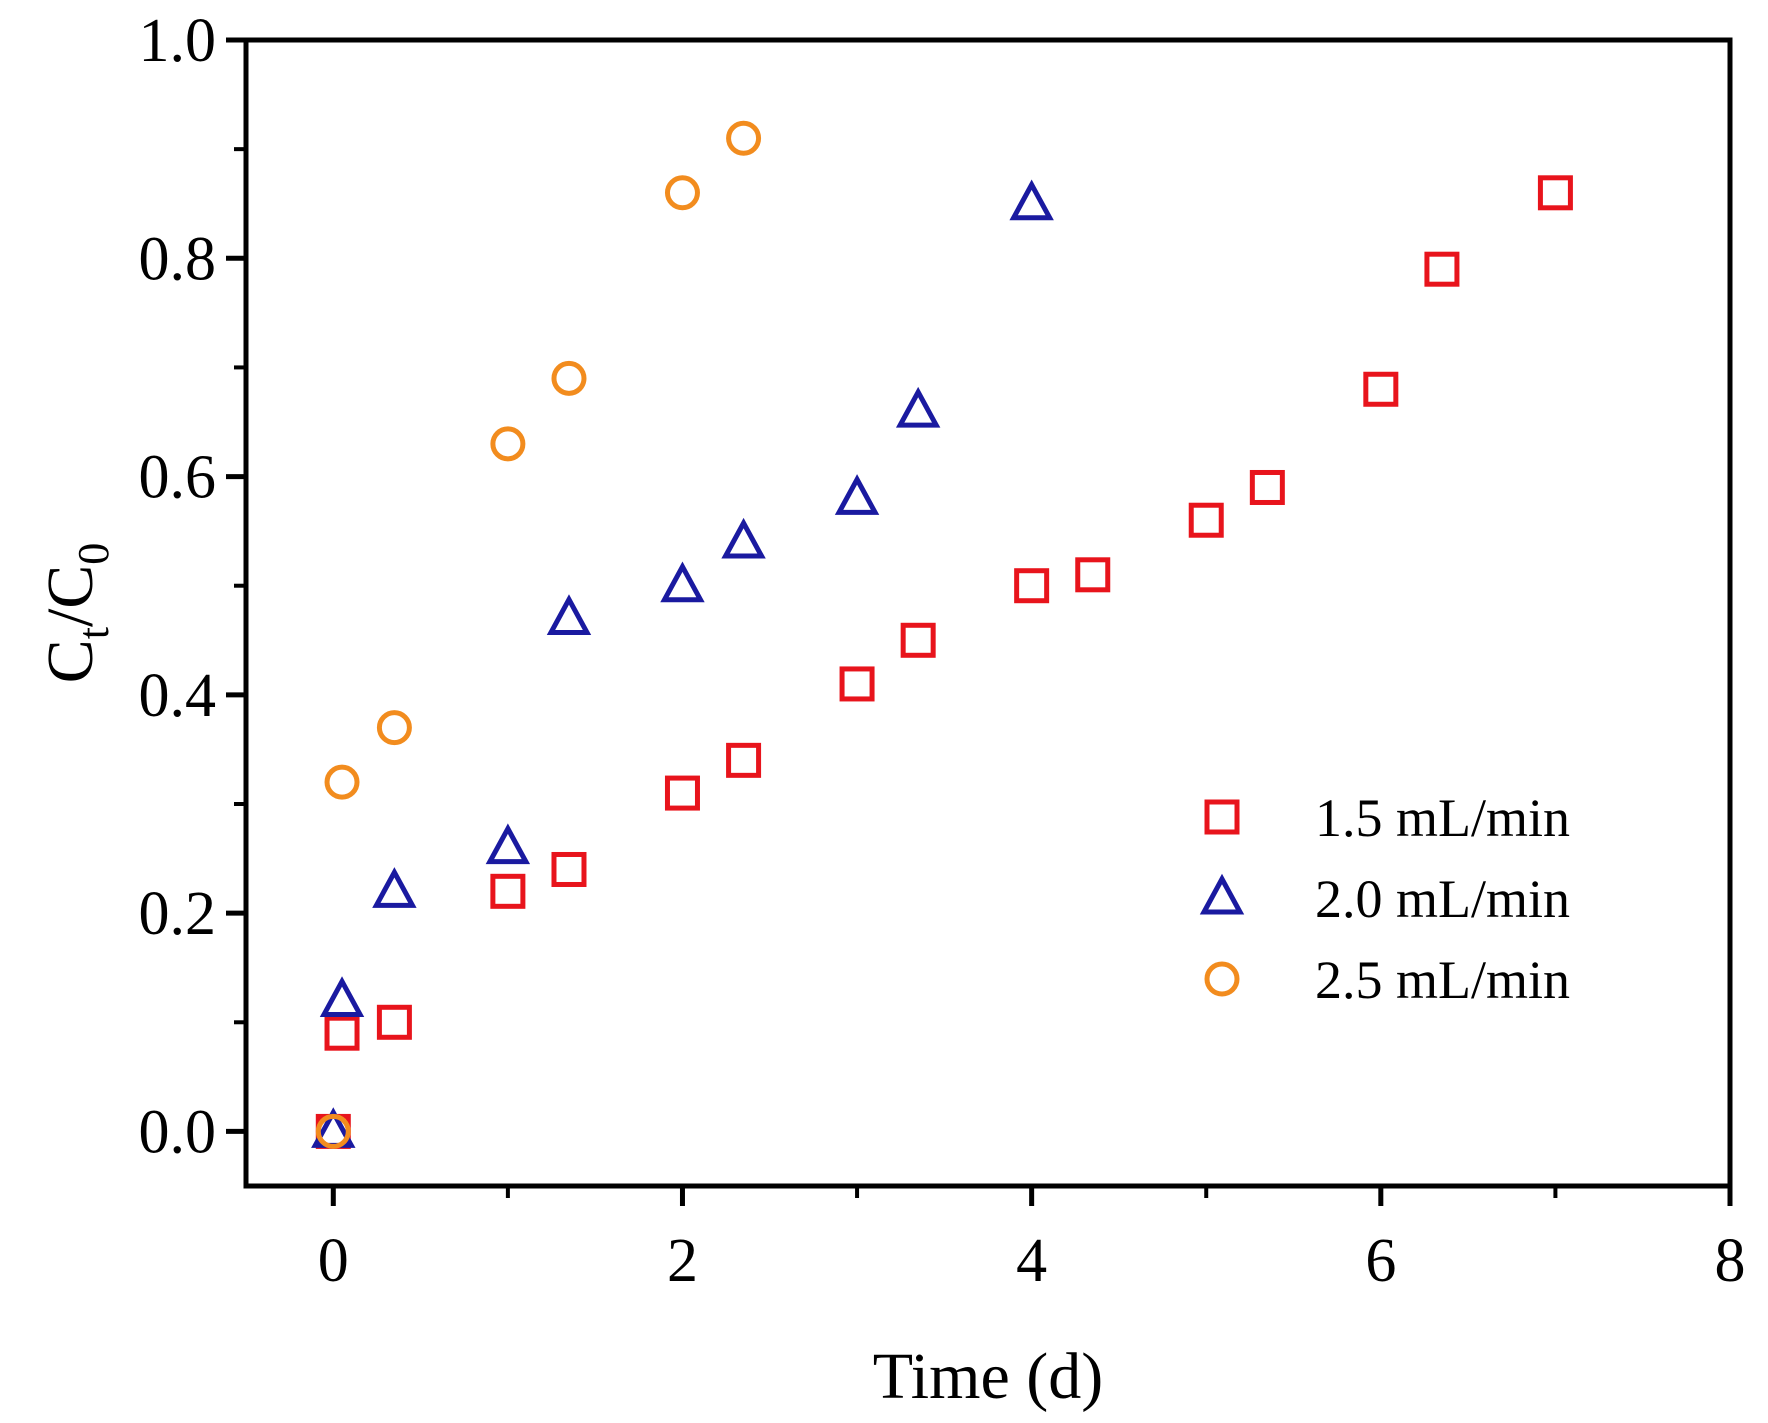 The width and height of the screenshot is (1768, 1423). Describe the element at coordinates (1222, 817) in the screenshot. I see `legend-marker-square` at that location.